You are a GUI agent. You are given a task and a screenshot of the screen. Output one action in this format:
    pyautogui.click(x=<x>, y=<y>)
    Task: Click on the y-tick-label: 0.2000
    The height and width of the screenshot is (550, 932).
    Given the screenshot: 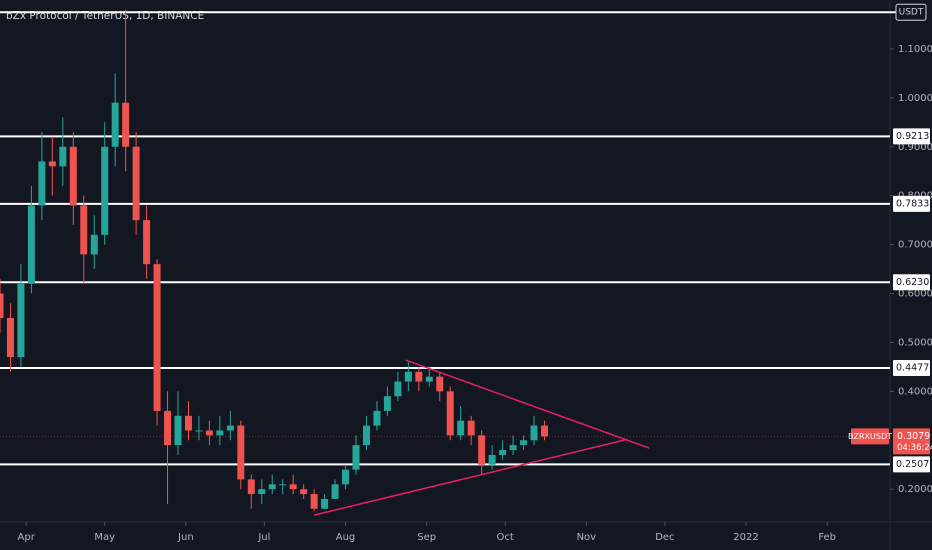 What is the action you would take?
    pyautogui.click(x=915, y=489)
    